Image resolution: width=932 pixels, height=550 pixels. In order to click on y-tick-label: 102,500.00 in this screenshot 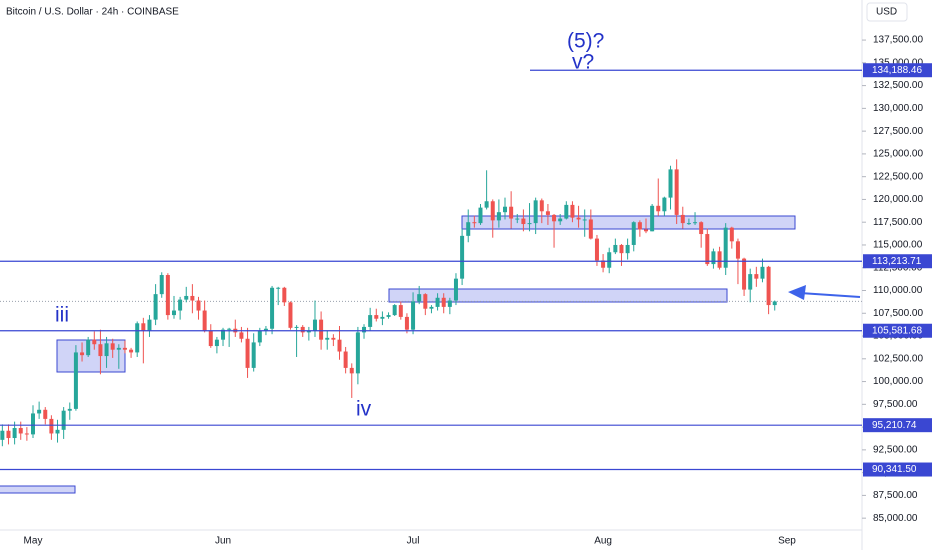, I will do `click(898, 358)`.